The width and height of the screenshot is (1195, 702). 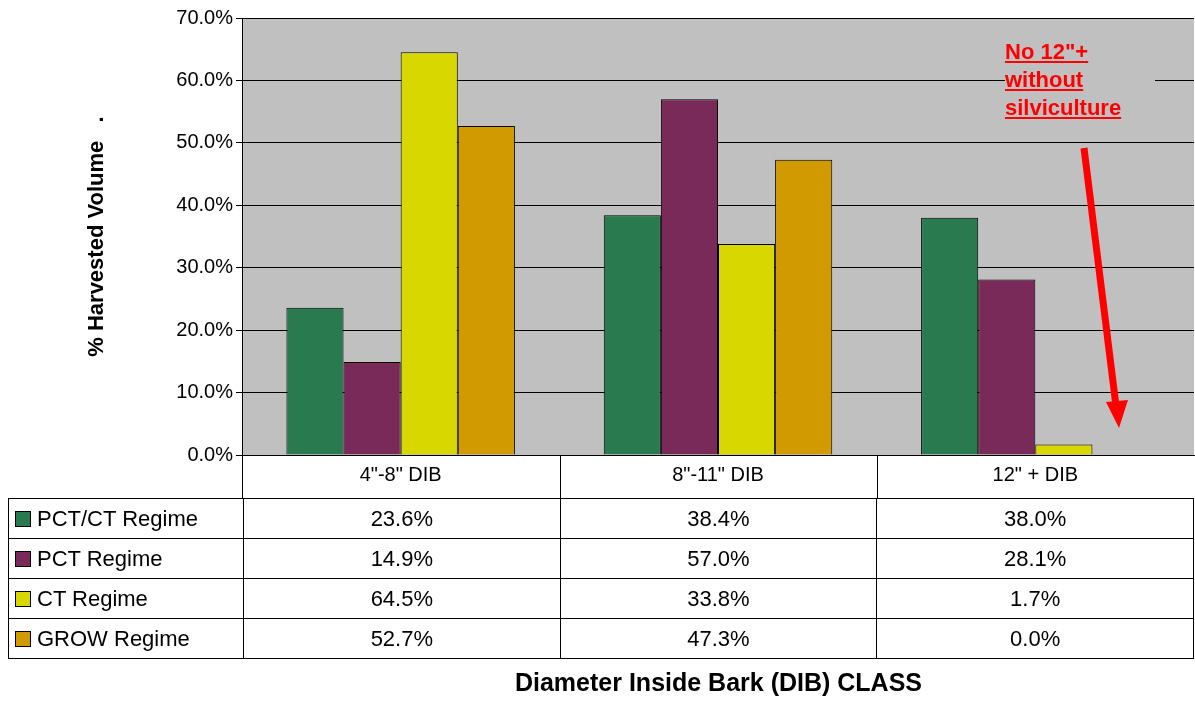 I want to click on data-label: 38.0%, so click(x=1035, y=518).